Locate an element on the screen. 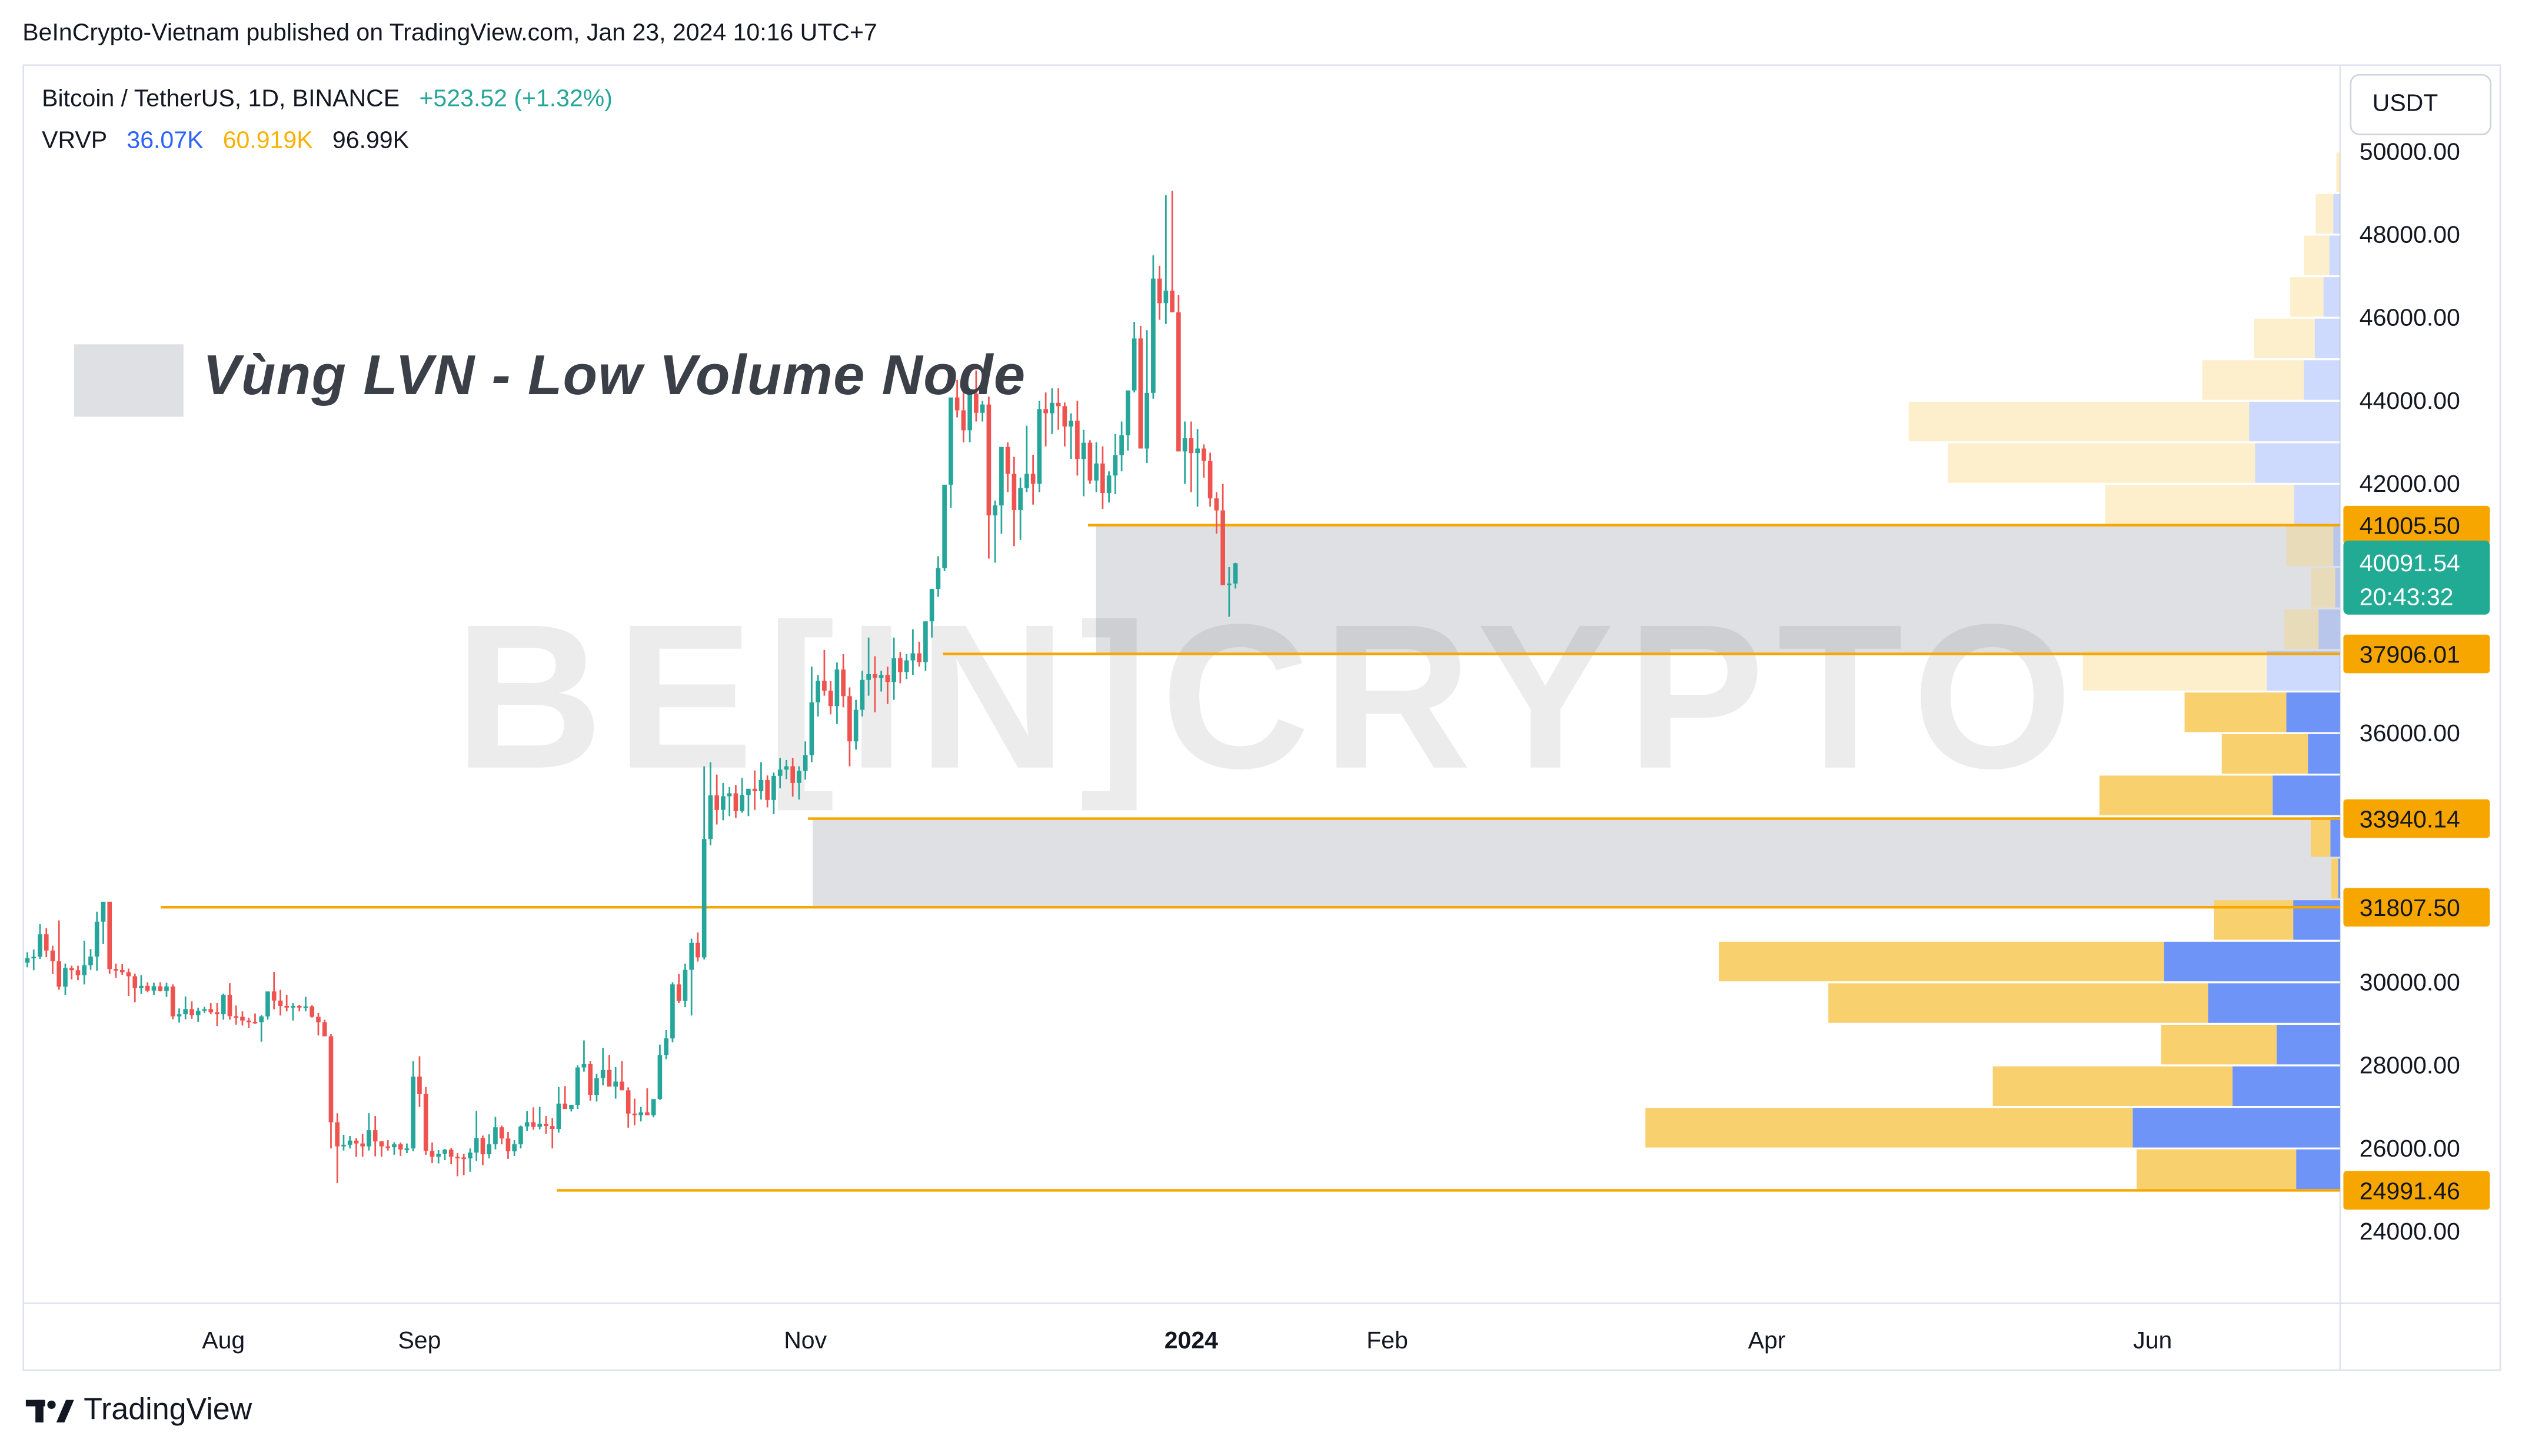 This screenshot has height=1456, width=2522. currency-unit-button: USDT is located at coordinates (2421, 104).